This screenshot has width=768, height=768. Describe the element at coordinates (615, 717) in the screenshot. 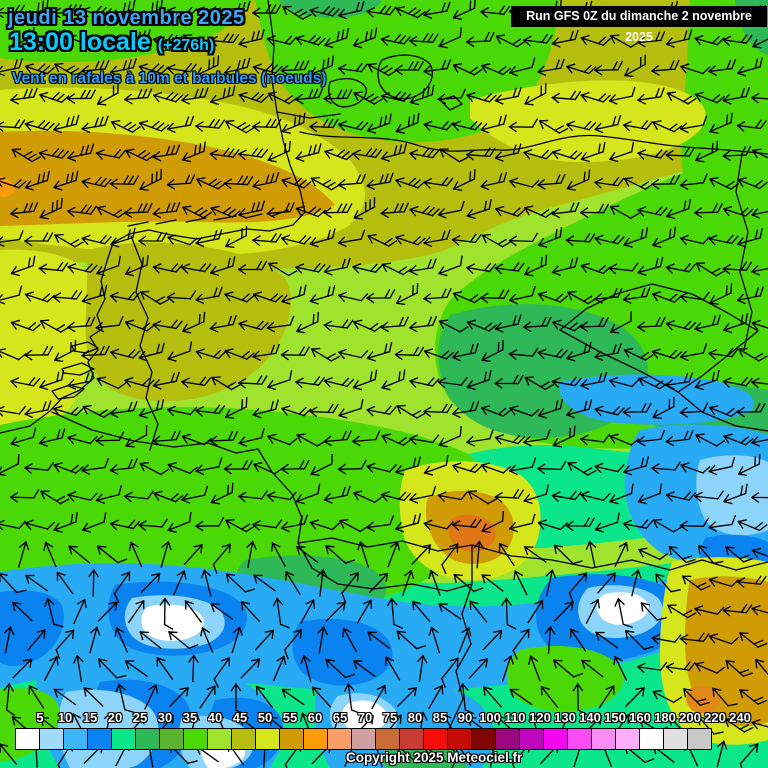

I see `scale-tick-150: 150` at that location.